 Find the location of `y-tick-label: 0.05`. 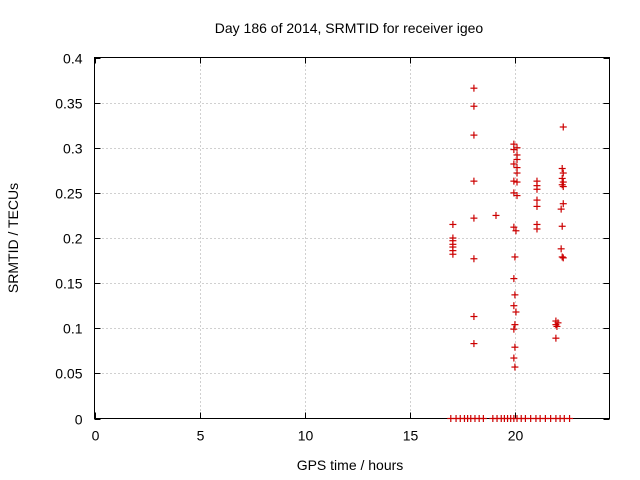

y-tick-label: 0.05 is located at coordinates (68, 374).